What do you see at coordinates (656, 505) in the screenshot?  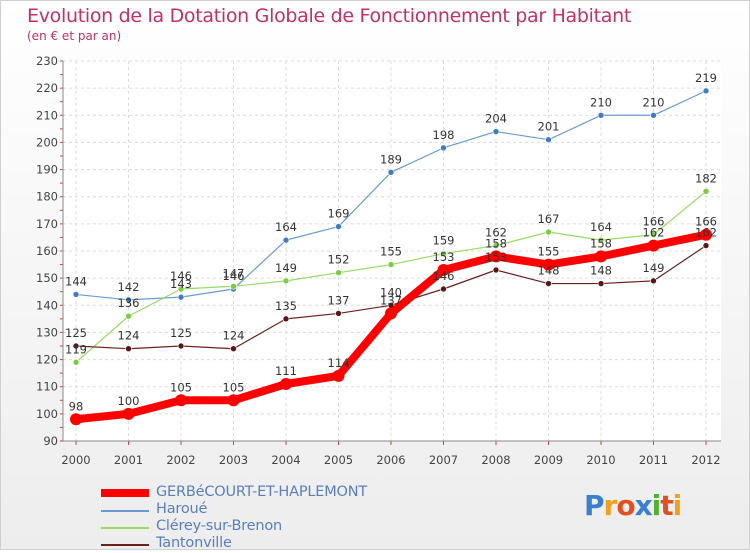 I see `logo-letter: i` at bounding box center [656, 505].